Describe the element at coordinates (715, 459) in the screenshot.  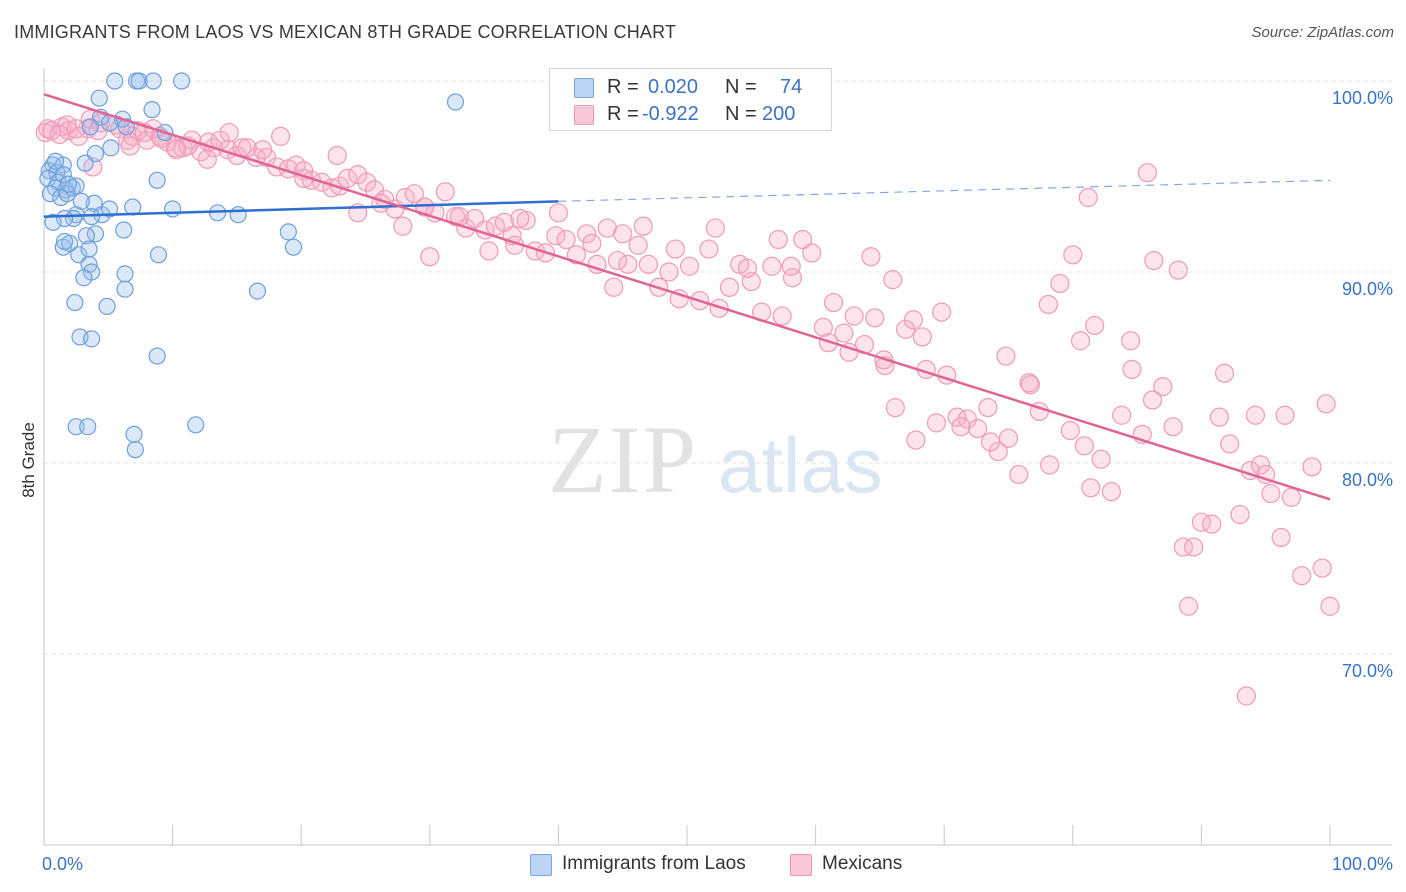
I see `watermark: ZIP atlas` at that location.